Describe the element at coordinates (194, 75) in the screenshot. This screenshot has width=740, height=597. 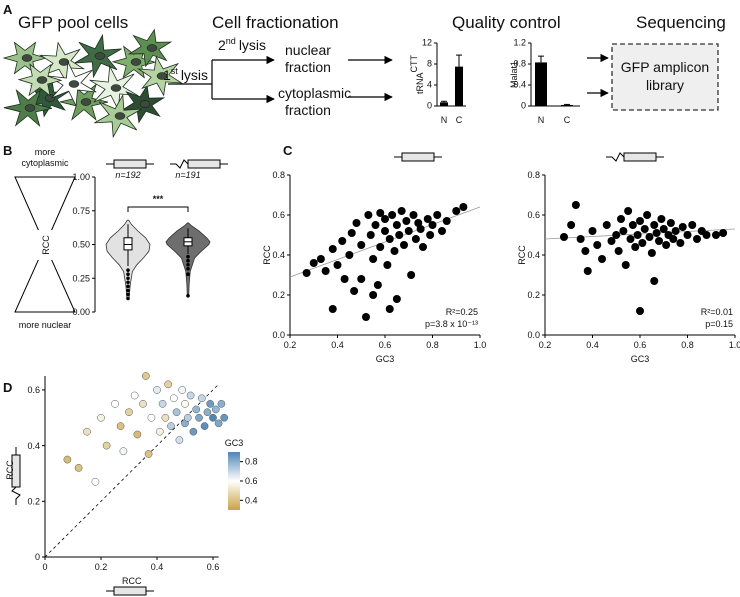
I see `lysis-word: lysis` at that location.